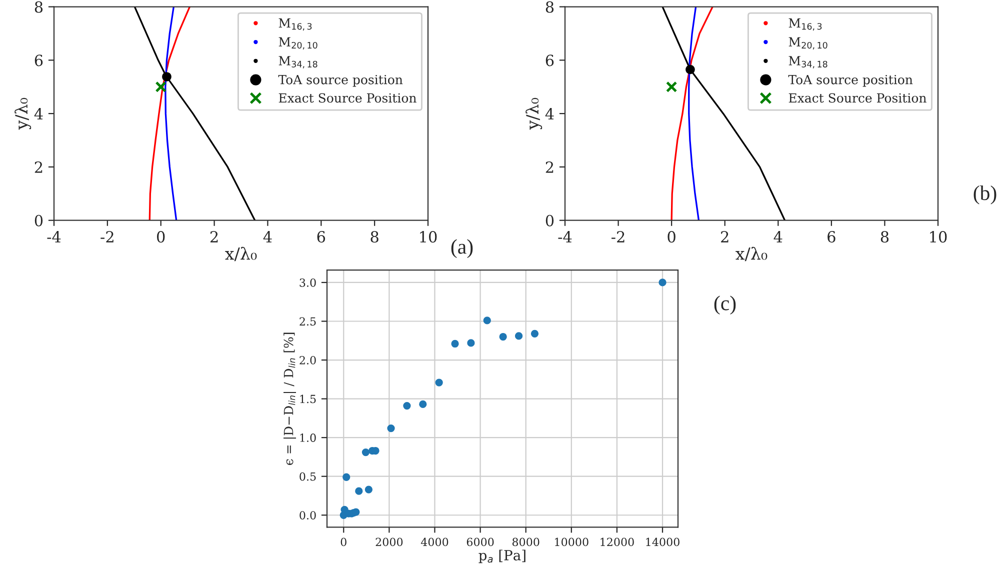  I want to click on y-tick-label: 3.0, so click(308, 282).